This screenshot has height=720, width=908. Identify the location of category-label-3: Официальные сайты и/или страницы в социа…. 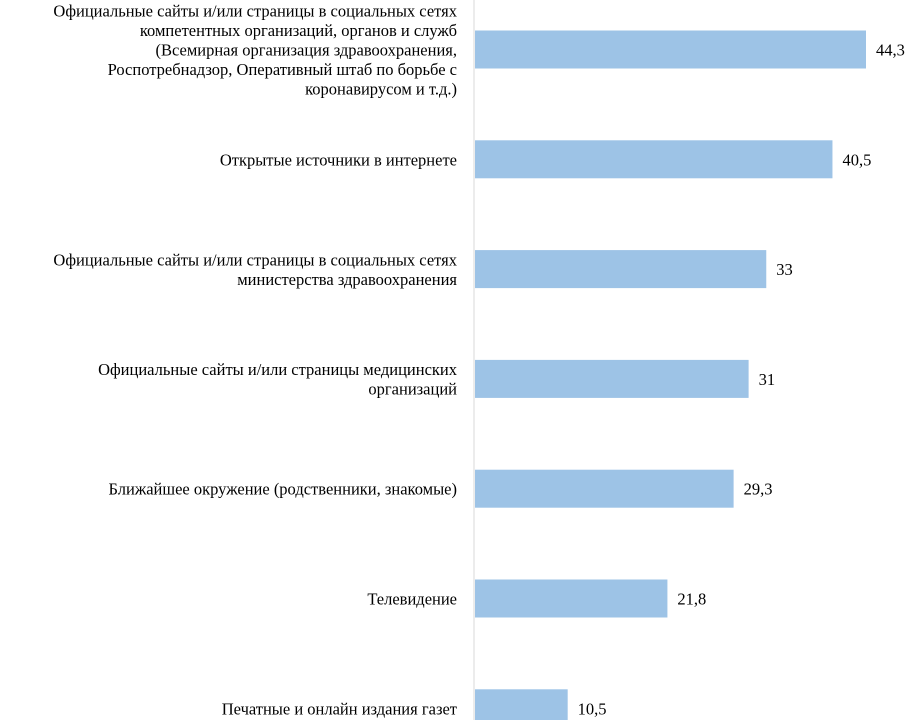
(255, 269).